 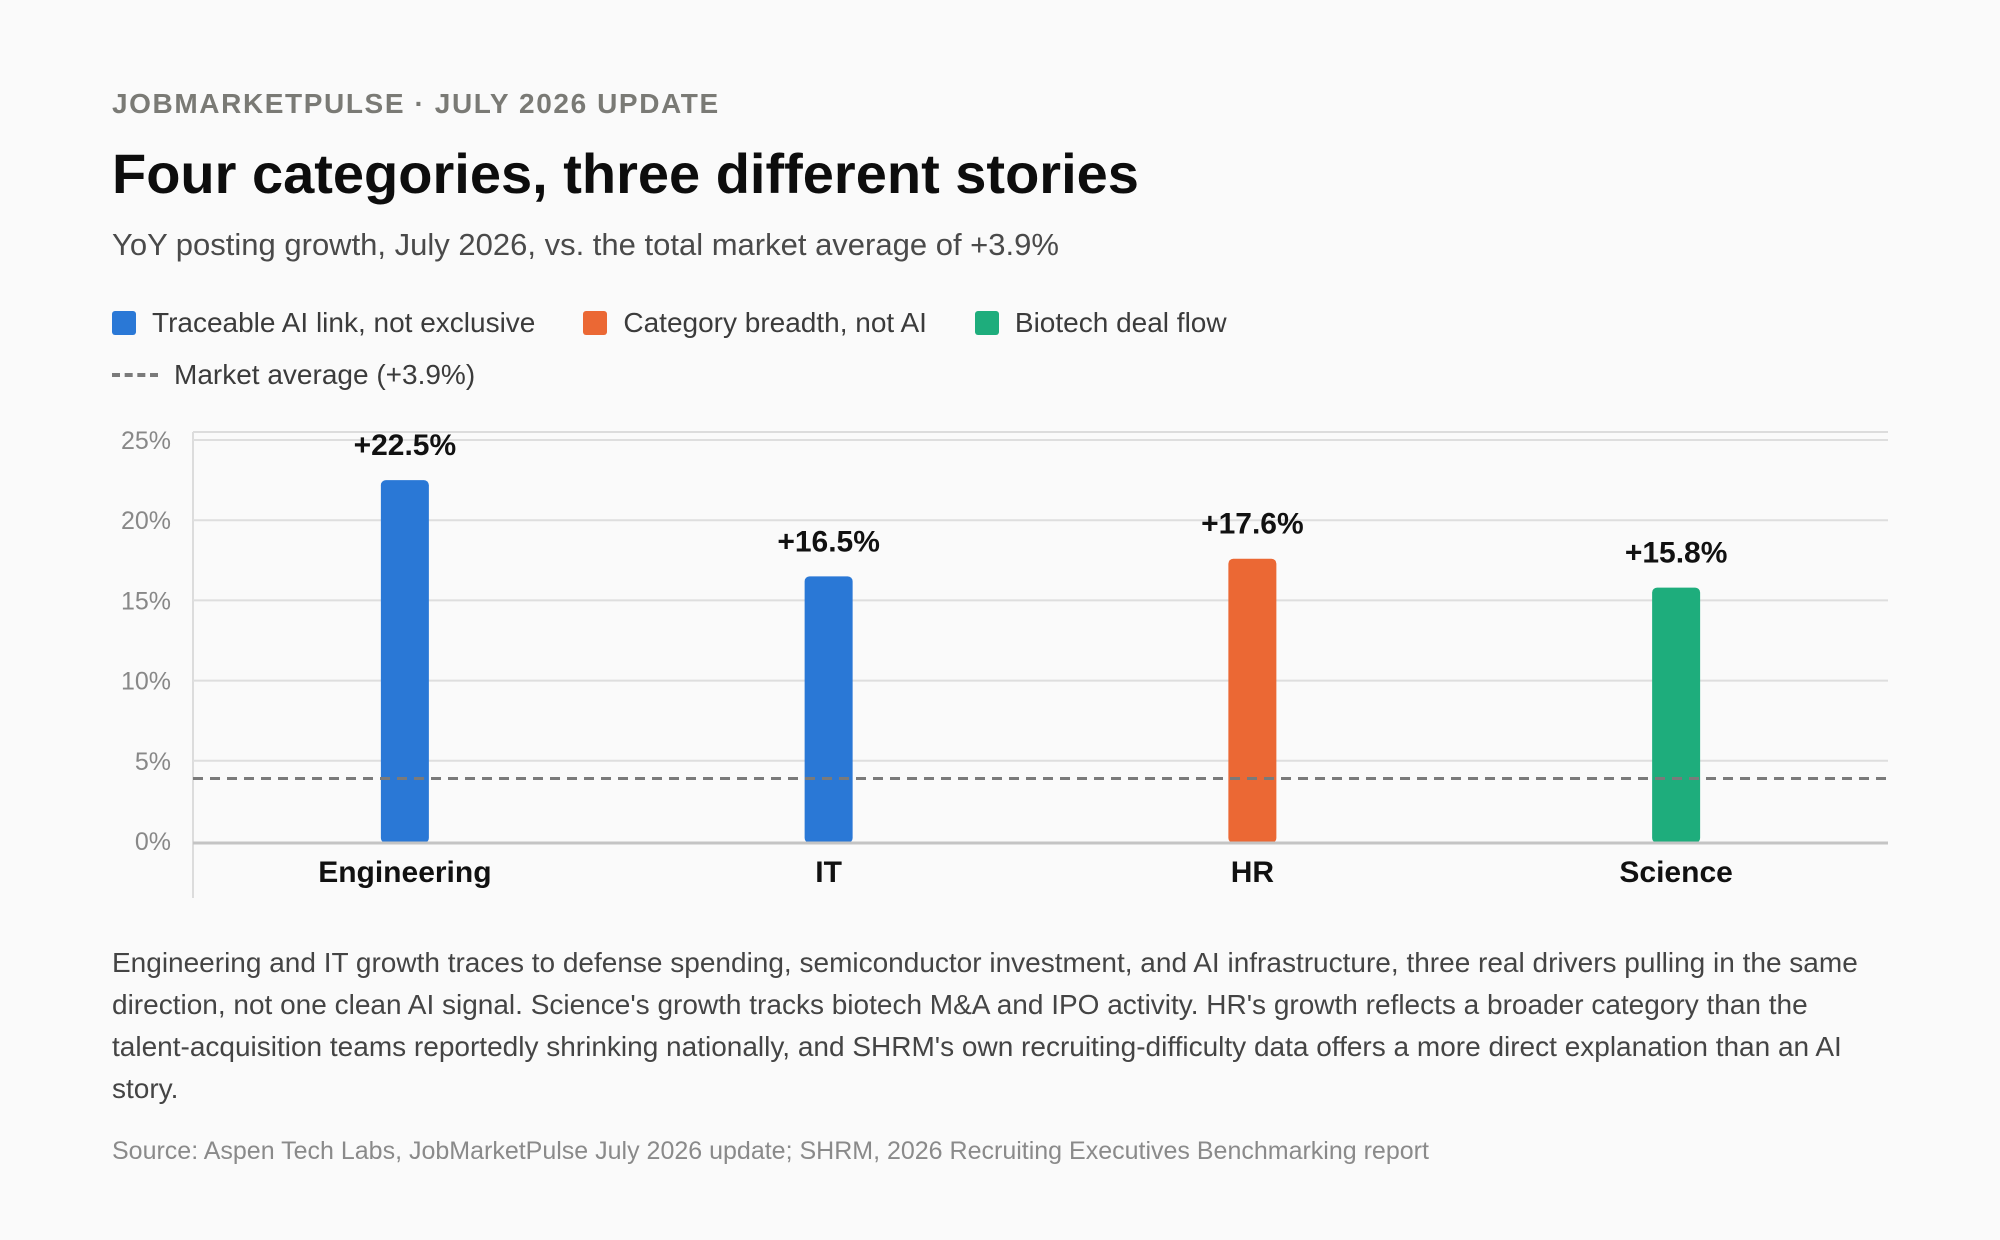 What do you see at coordinates (135, 375) in the screenshot?
I see `legend-dash-market-average` at bounding box center [135, 375].